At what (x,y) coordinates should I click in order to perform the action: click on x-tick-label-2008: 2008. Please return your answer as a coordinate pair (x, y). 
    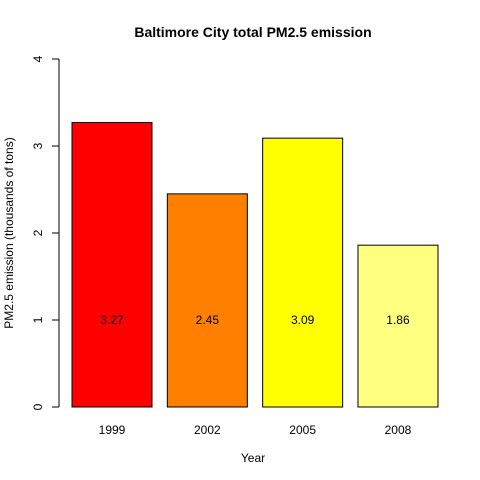
    Looking at the image, I should click on (398, 430).